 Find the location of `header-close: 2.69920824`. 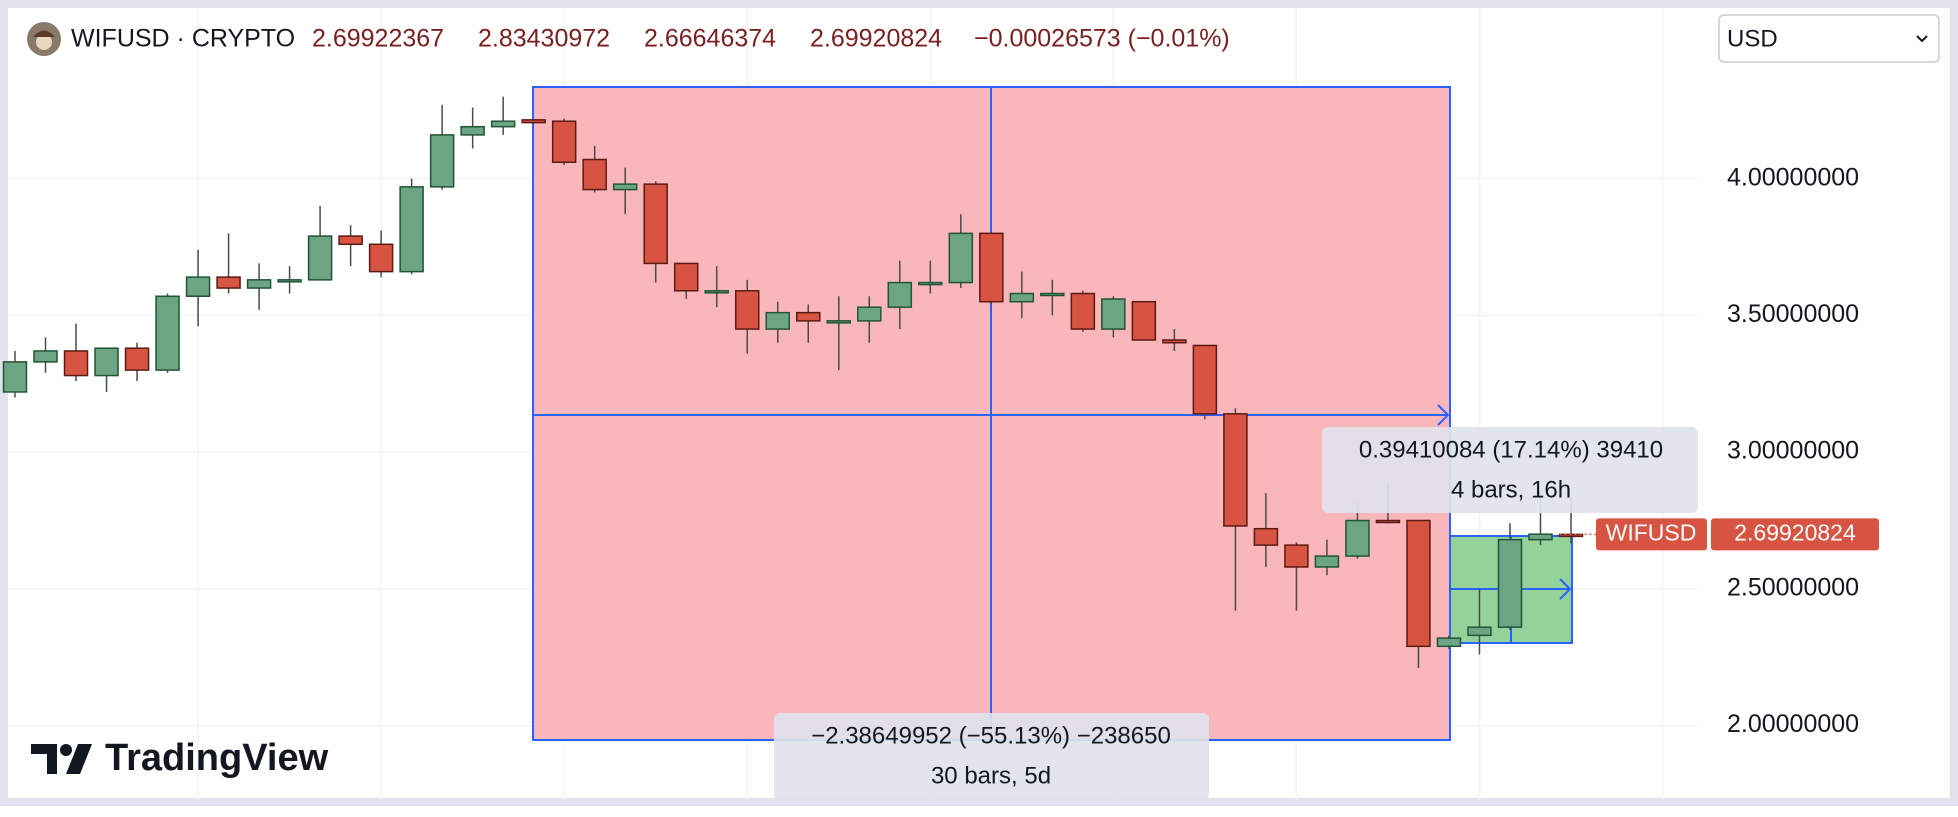

header-close: 2.69920824 is located at coordinates (876, 39).